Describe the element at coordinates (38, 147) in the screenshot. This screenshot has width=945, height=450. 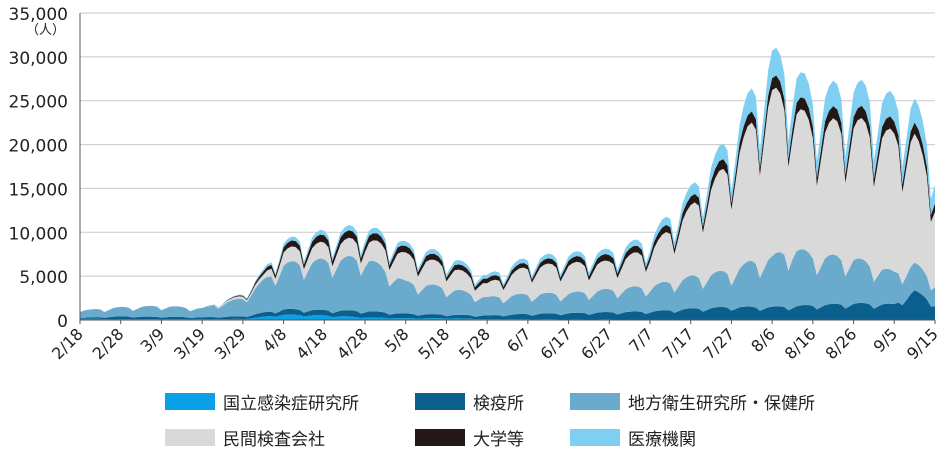
I see `y-tick-label: 20,000` at that location.